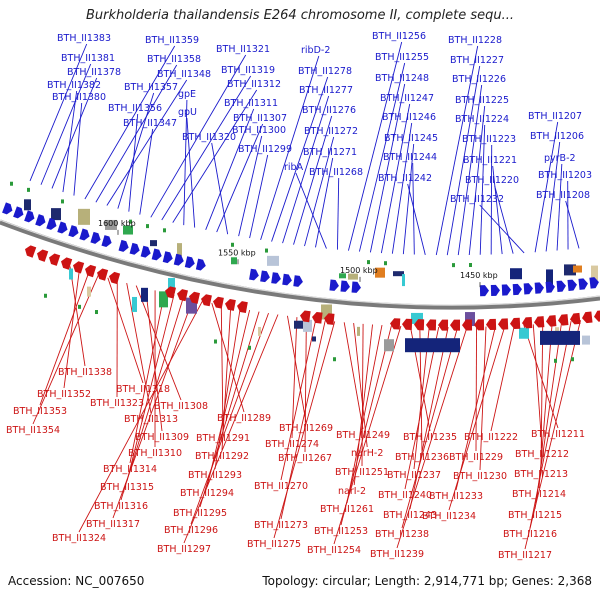 Image resolution: width=600 pixels, height=600 pixels. I want to click on reverse-gene-label: BTH_II1338, so click(85, 372).